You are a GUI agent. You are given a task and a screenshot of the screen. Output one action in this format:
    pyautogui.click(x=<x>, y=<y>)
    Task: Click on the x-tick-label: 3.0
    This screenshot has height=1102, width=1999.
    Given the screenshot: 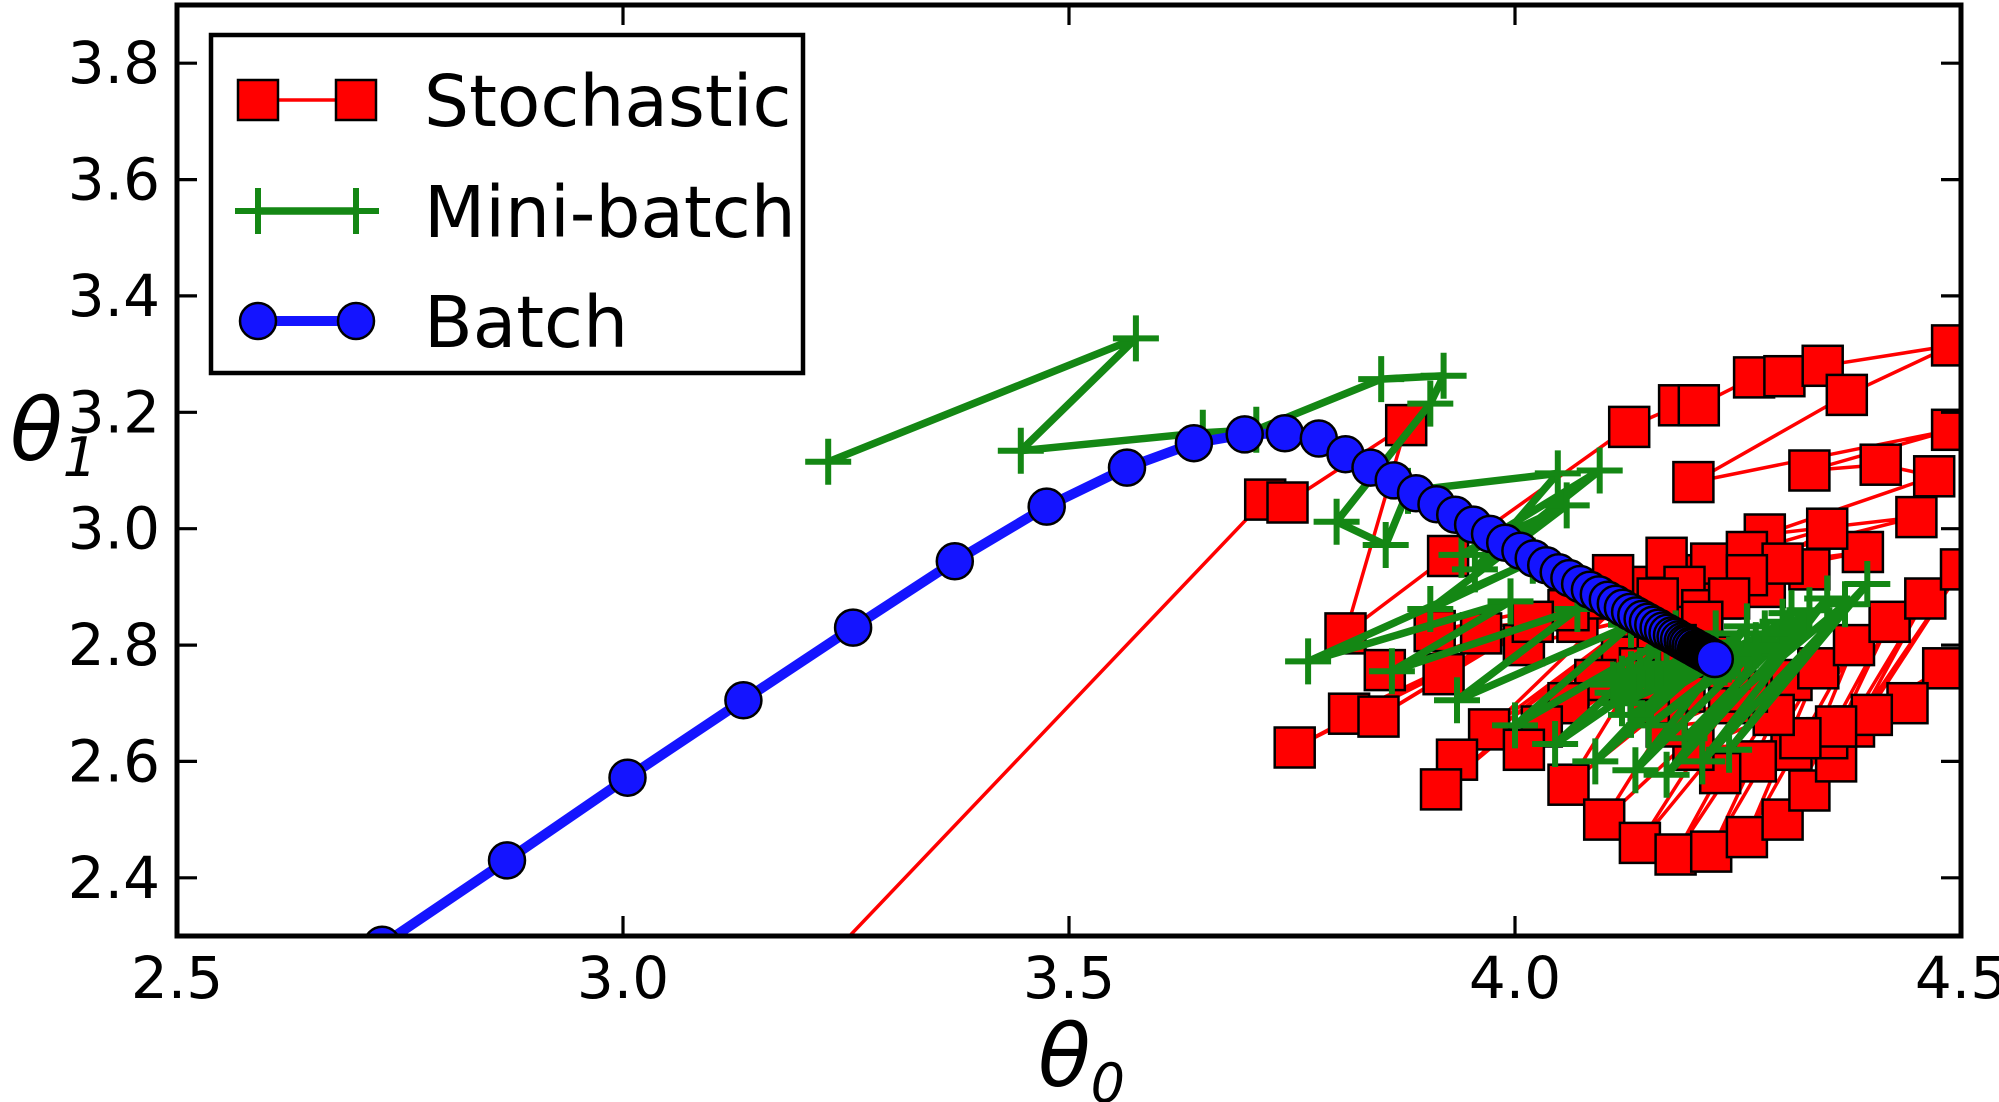 What is the action you would take?
    pyautogui.click(x=623, y=978)
    